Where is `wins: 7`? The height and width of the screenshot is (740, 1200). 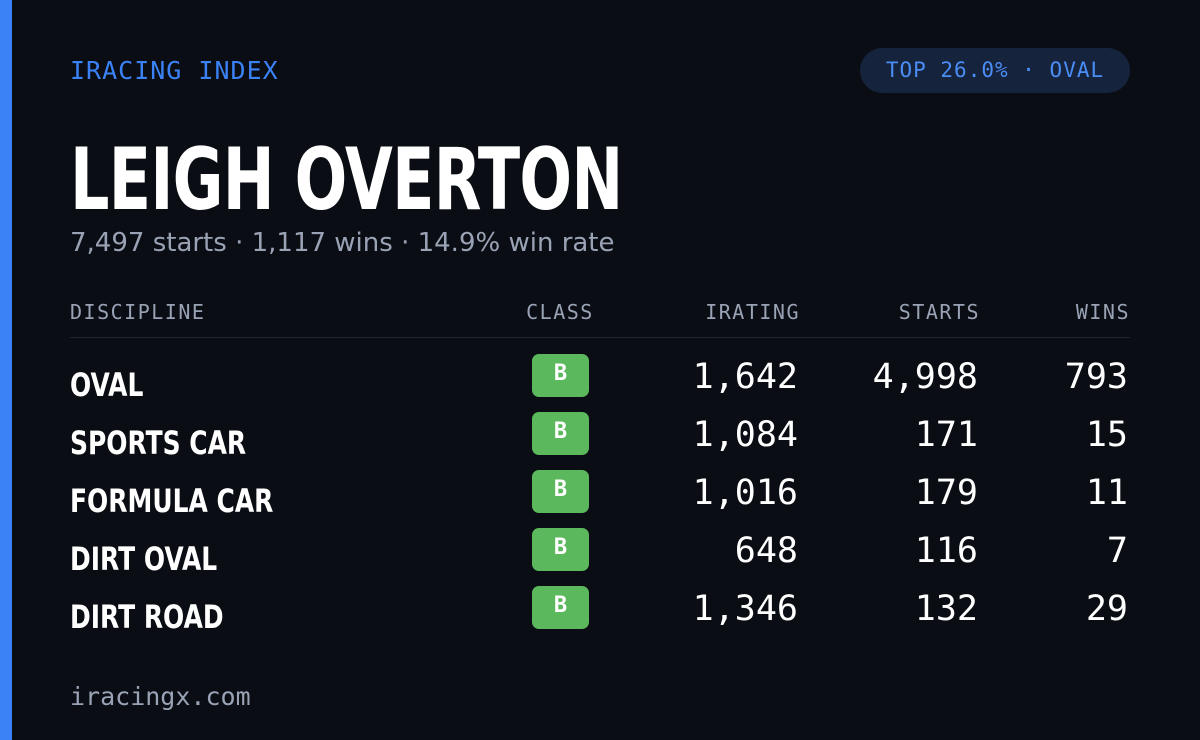
wins: 7 is located at coordinates (1117, 551).